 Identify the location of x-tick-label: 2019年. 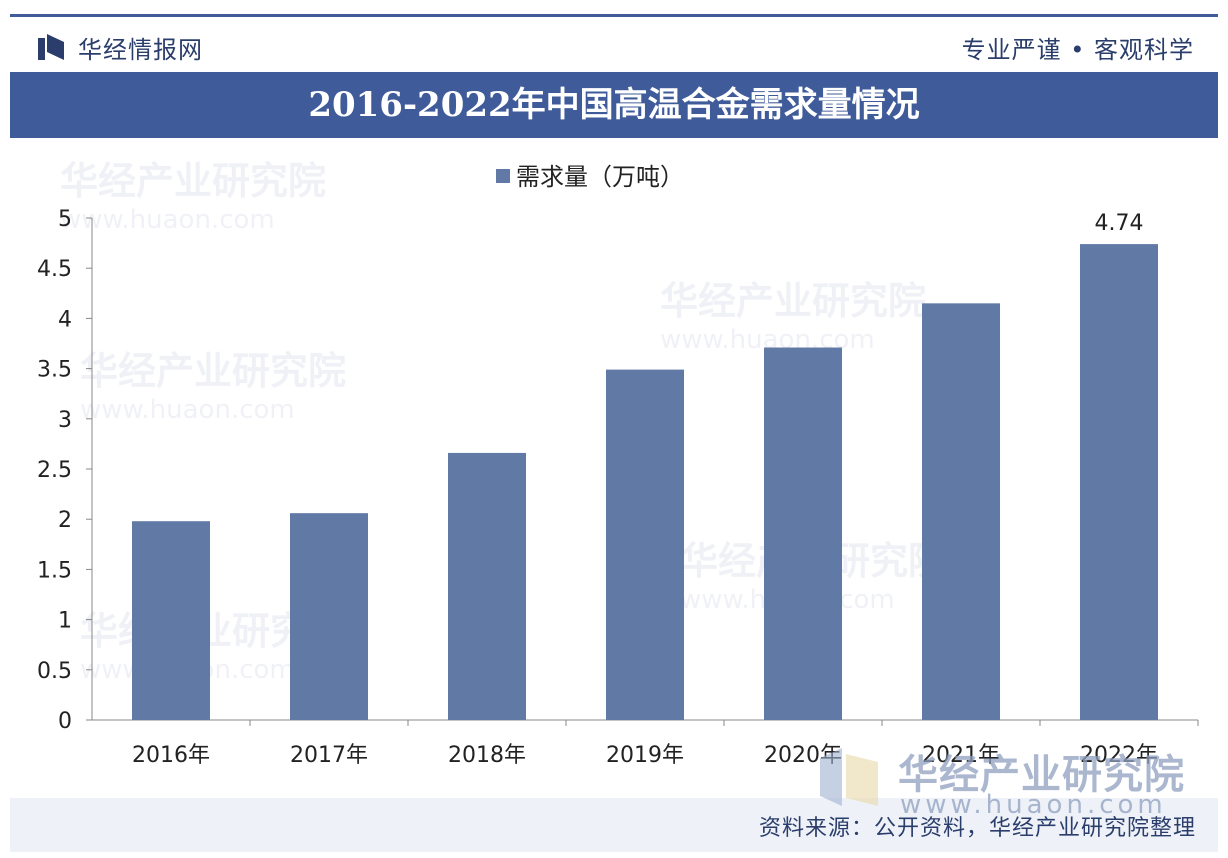
(645, 755).